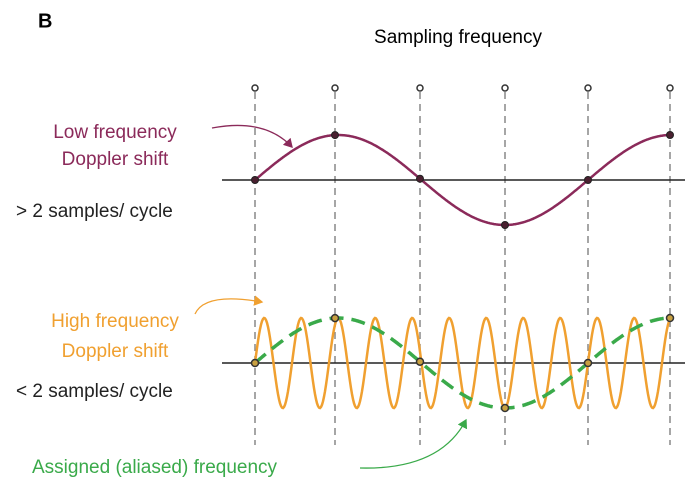  What do you see at coordinates (115, 321) in the screenshot?
I see `bottom-label-line: High frequency` at bounding box center [115, 321].